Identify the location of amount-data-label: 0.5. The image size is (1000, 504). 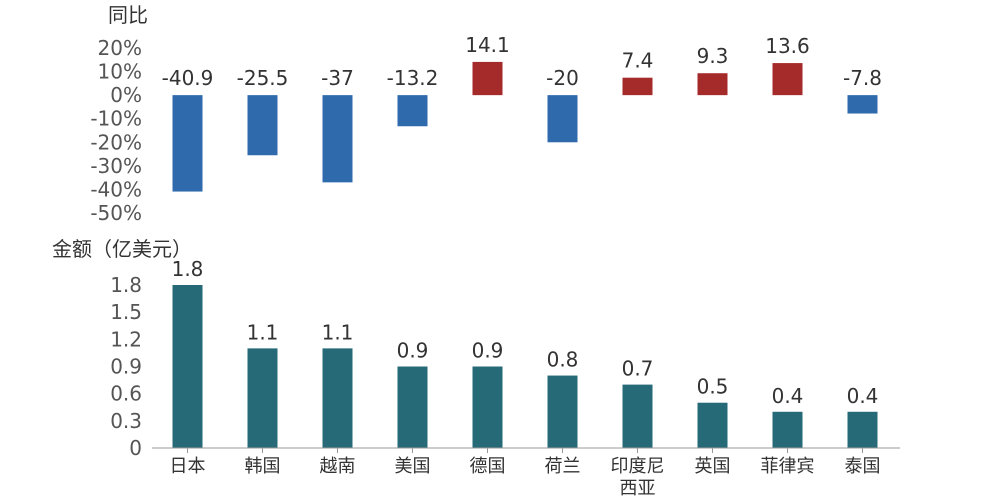
(713, 387).